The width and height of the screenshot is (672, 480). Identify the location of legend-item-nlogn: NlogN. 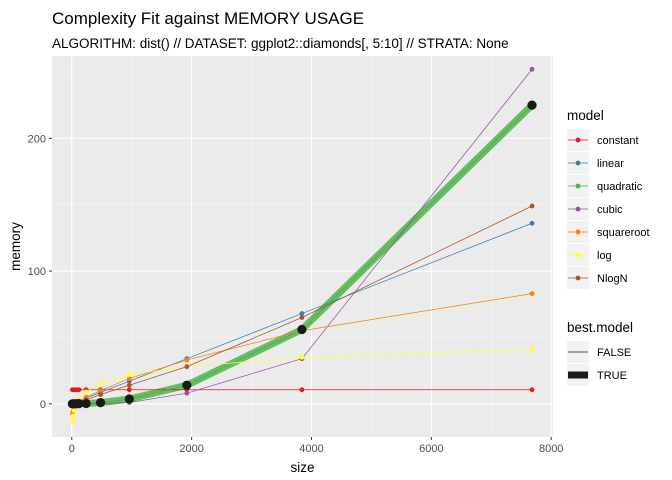
(597, 278).